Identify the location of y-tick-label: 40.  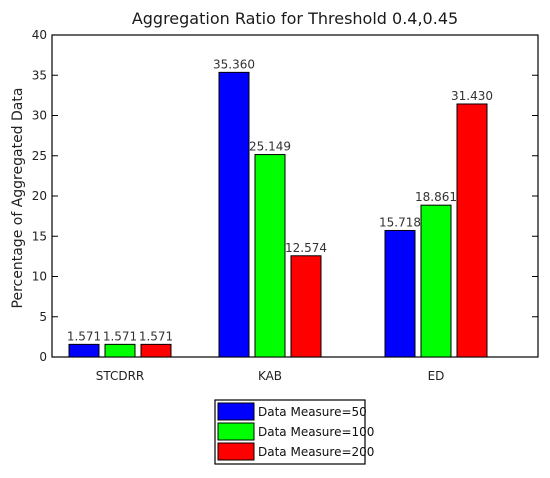
(39, 35).